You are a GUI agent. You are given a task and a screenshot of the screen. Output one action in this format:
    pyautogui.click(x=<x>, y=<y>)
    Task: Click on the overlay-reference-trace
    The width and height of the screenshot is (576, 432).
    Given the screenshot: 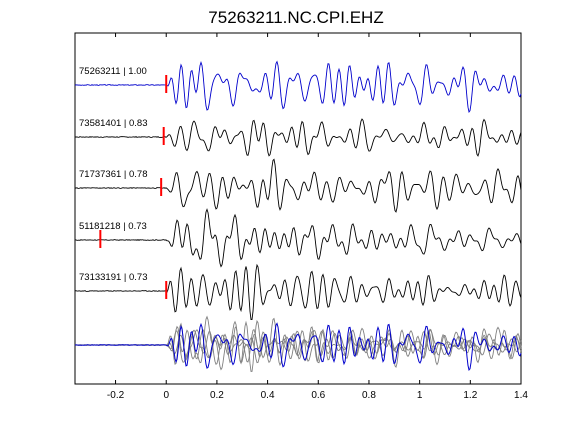 What is the action you would take?
    pyautogui.click(x=298, y=346)
    